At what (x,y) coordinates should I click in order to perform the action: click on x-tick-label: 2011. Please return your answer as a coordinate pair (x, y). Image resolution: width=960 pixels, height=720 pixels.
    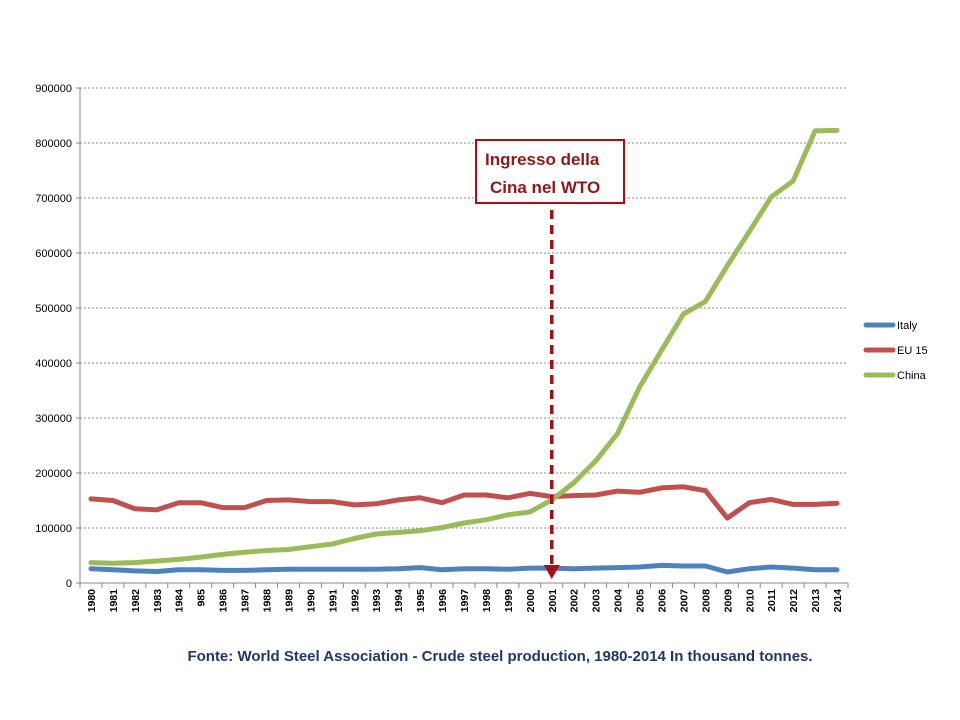
    Looking at the image, I should click on (772, 600).